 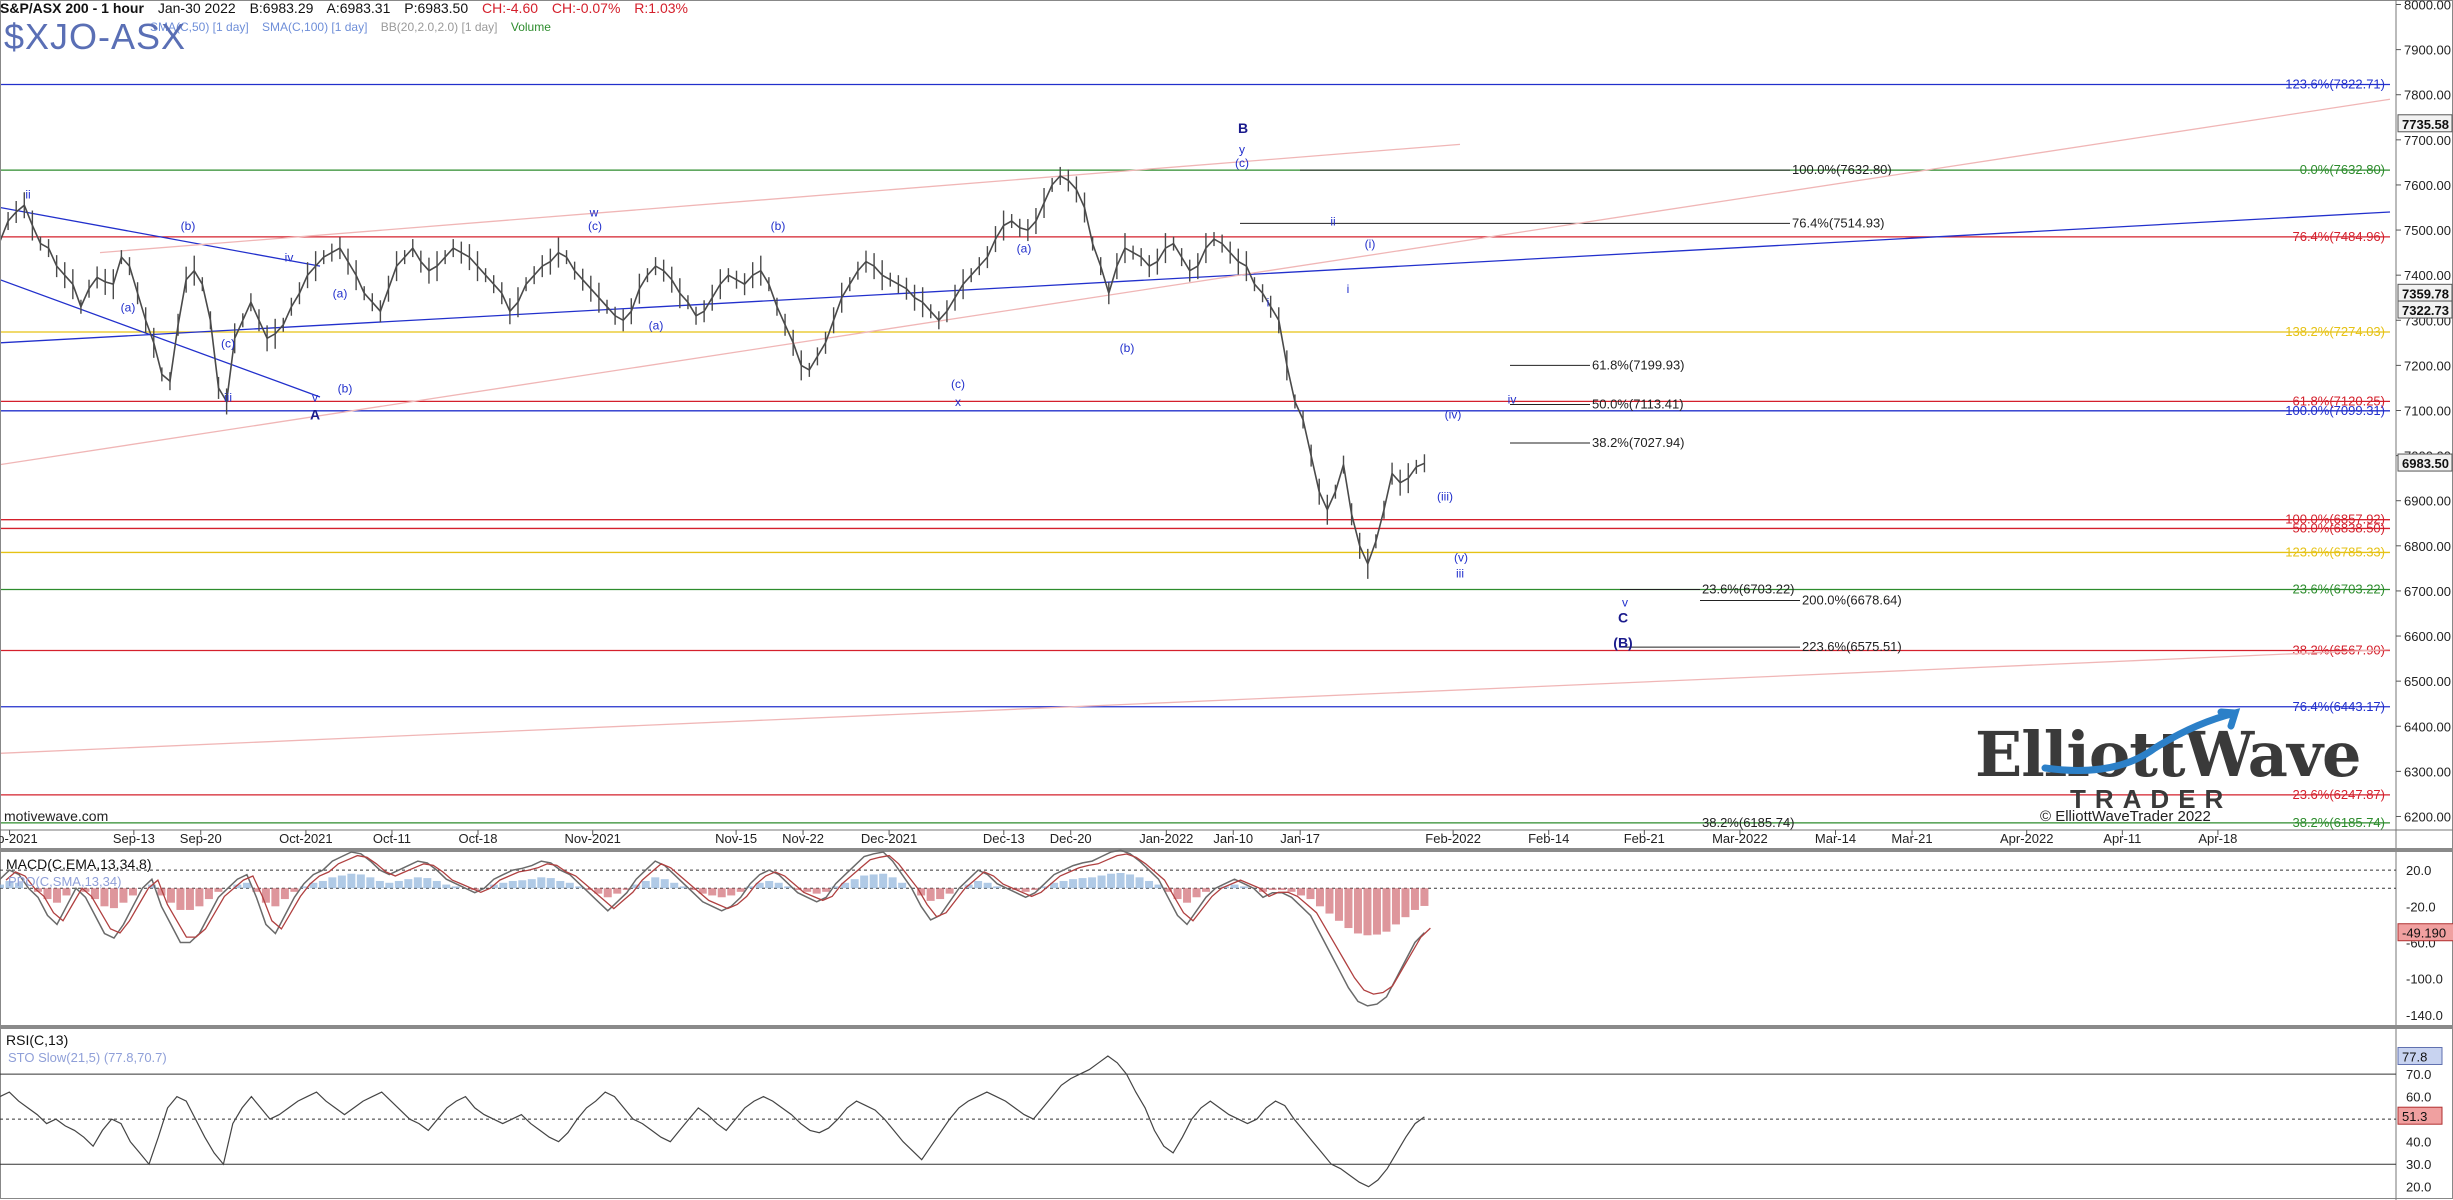 I want to click on macd-y-tick: 20.0, so click(x=2418, y=870).